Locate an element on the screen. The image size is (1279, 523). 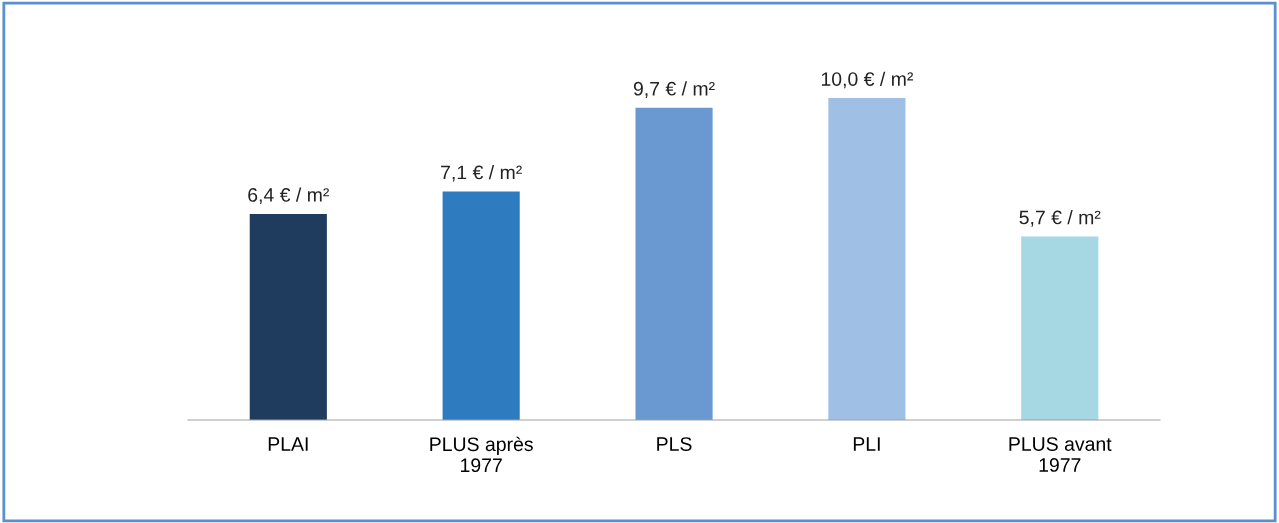
data-label: 6,4 € / m² is located at coordinates (288, 196).